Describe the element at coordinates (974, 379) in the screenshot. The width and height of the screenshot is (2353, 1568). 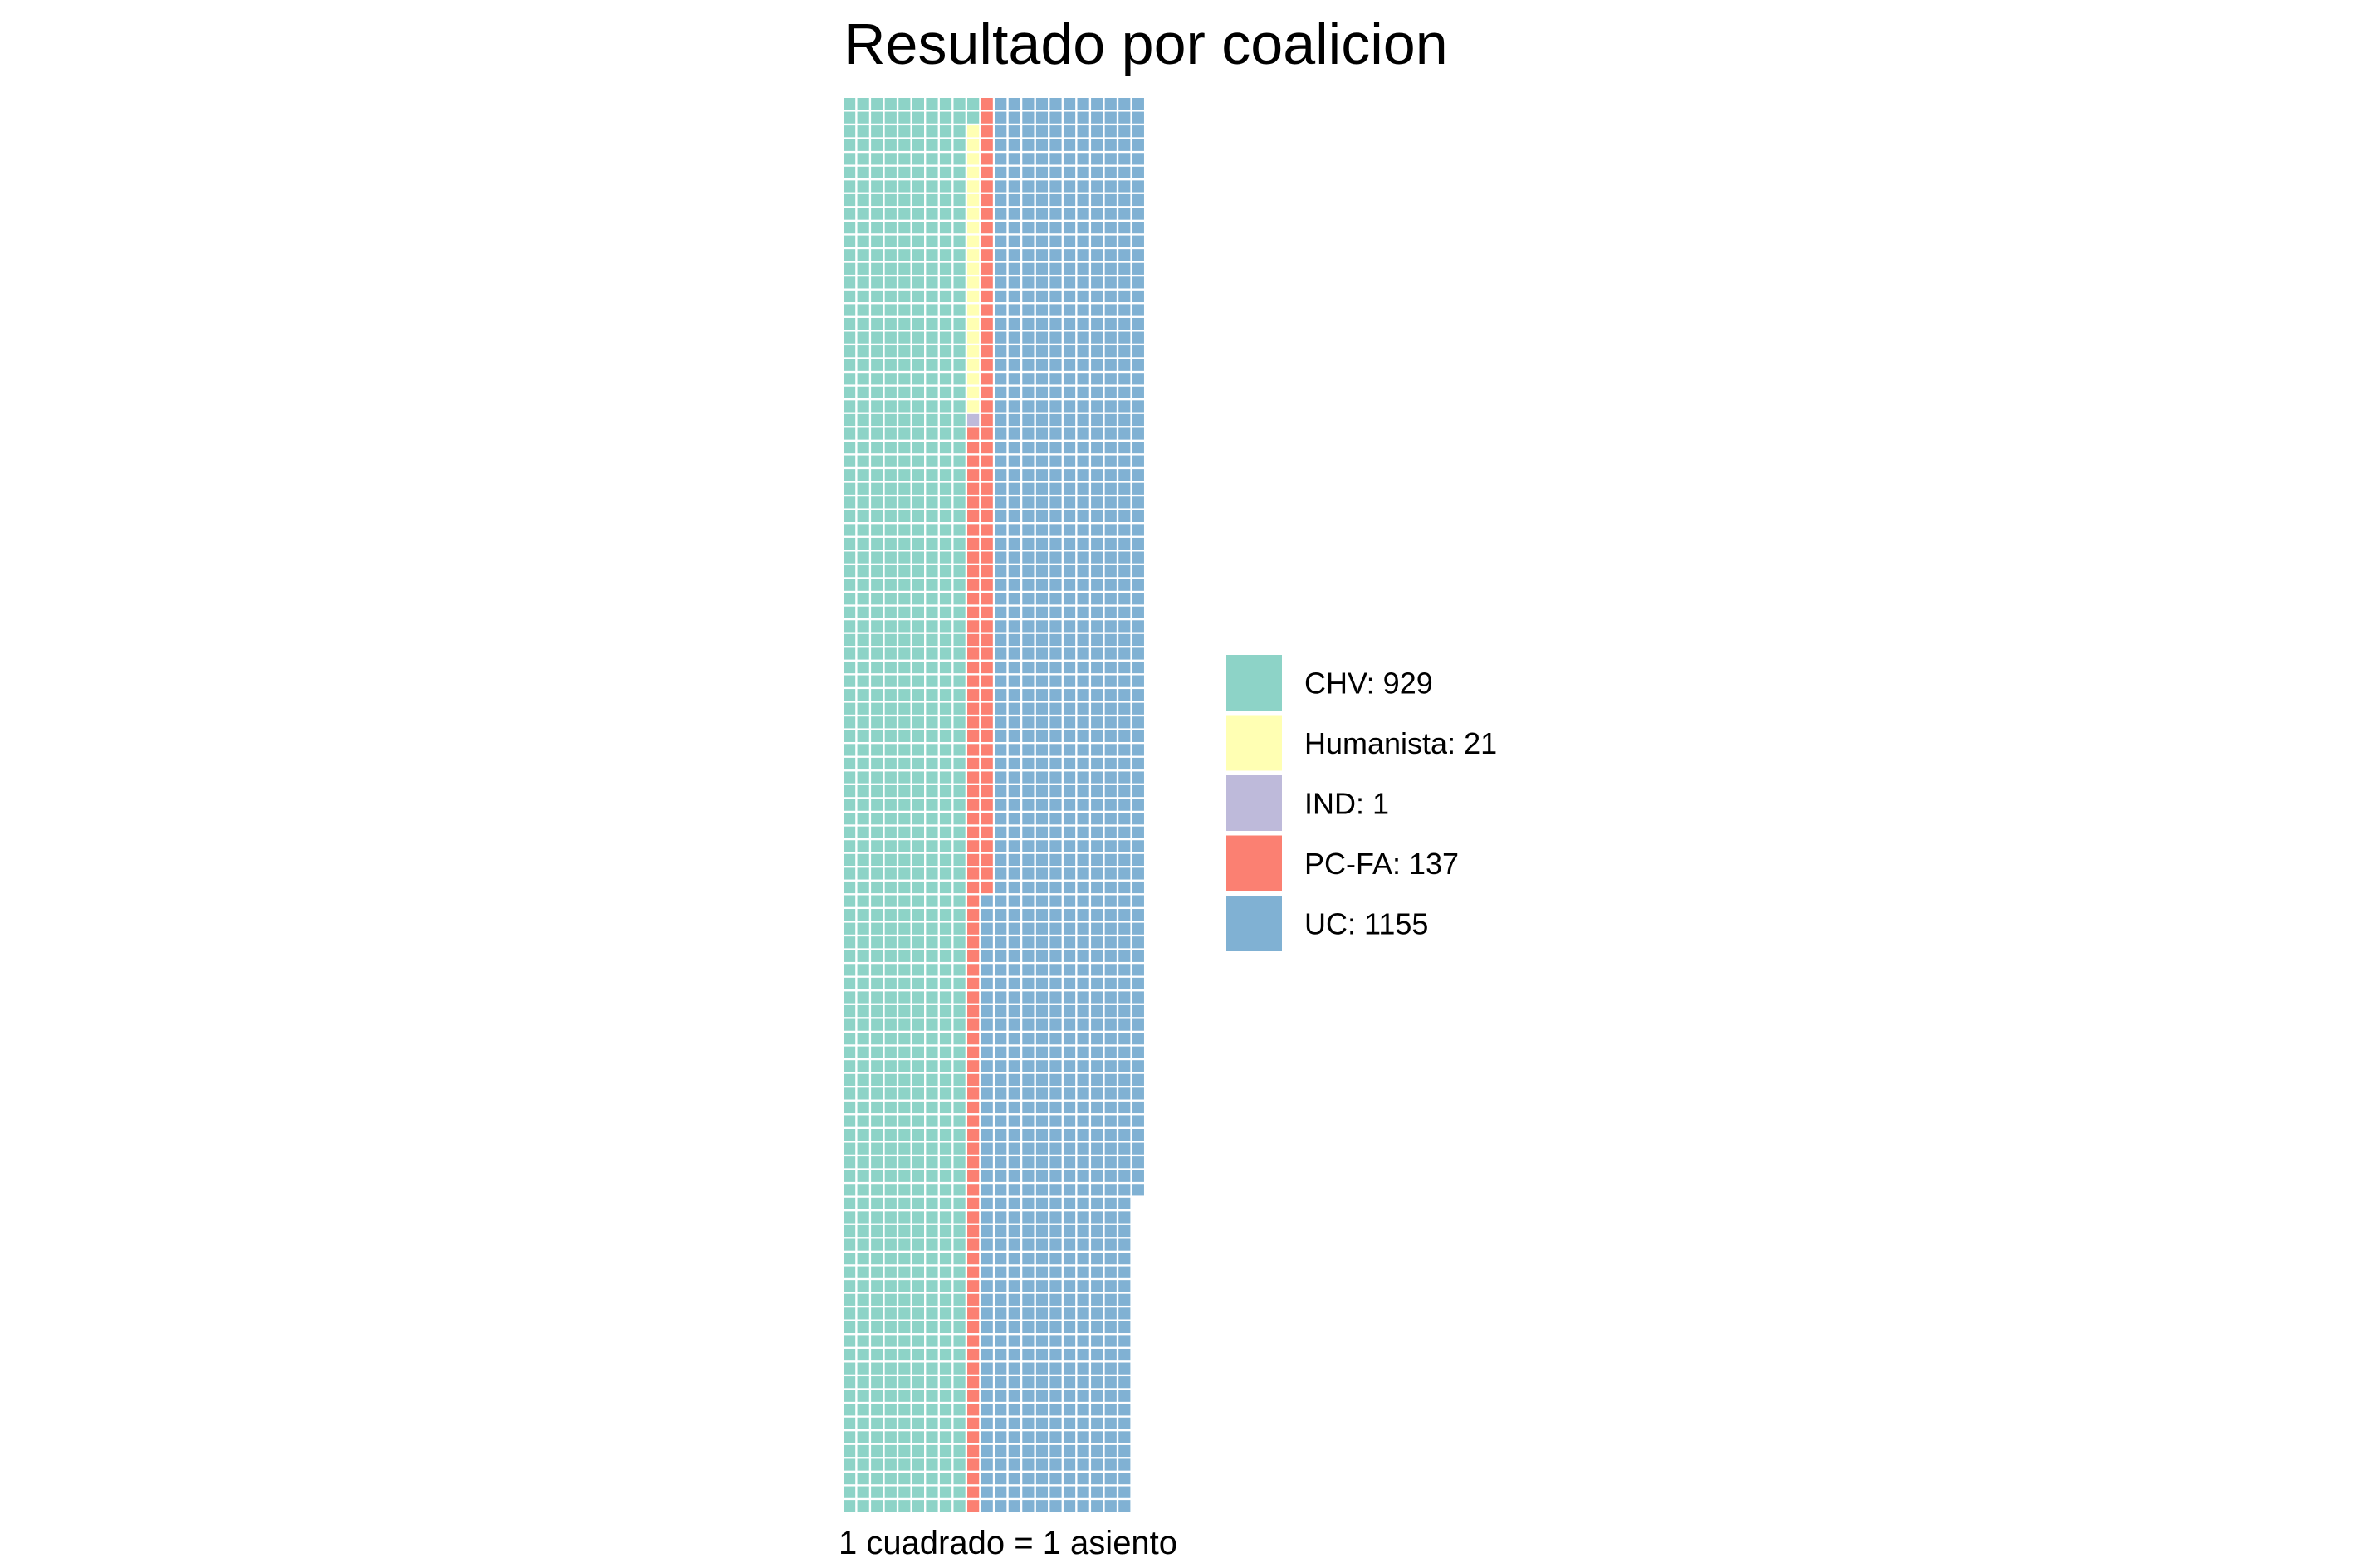
I see `waffle-cell-humanista` at that location.